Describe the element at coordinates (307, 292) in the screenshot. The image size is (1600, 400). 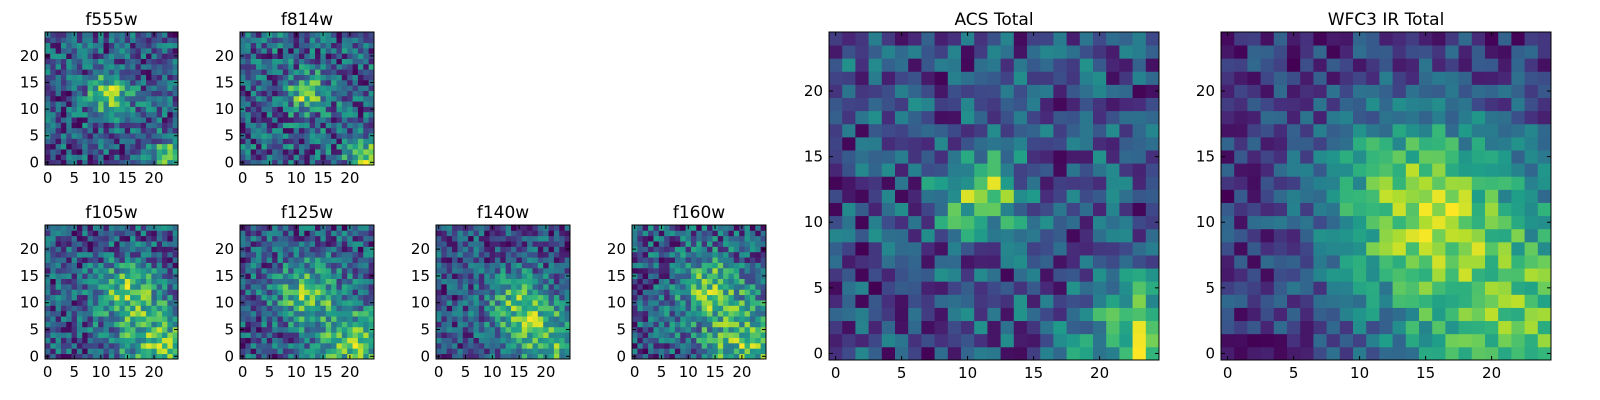
I see `heatmap-cells` at that location.